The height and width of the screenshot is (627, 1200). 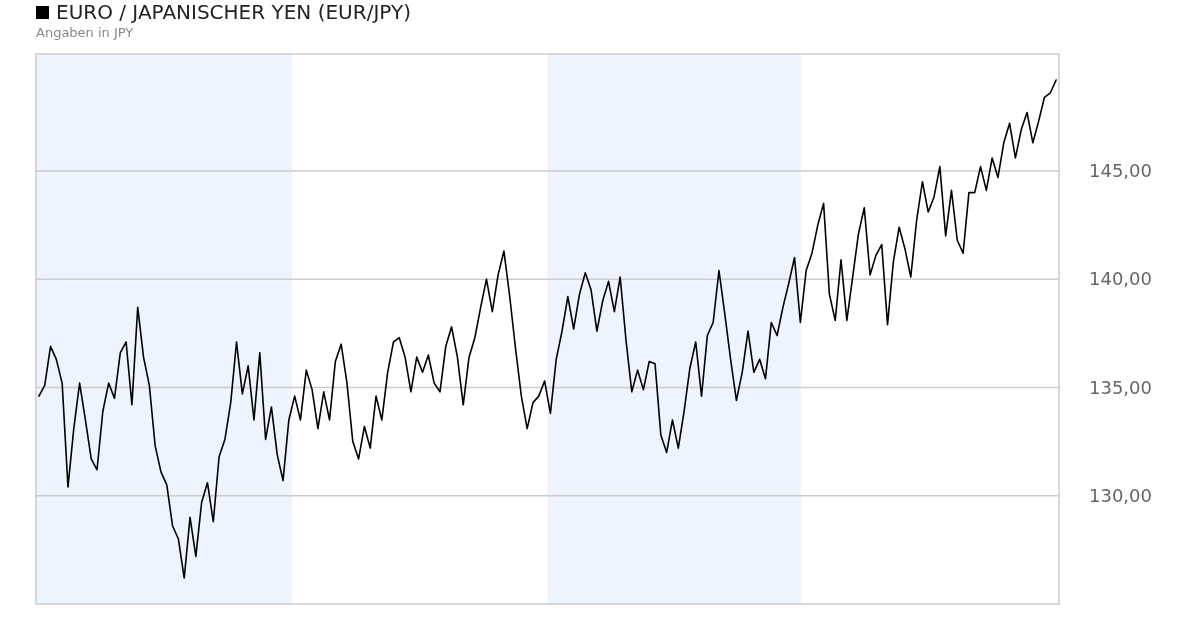 I want to click on y-tick-label: 145,00, so click(x=1120, y=171).